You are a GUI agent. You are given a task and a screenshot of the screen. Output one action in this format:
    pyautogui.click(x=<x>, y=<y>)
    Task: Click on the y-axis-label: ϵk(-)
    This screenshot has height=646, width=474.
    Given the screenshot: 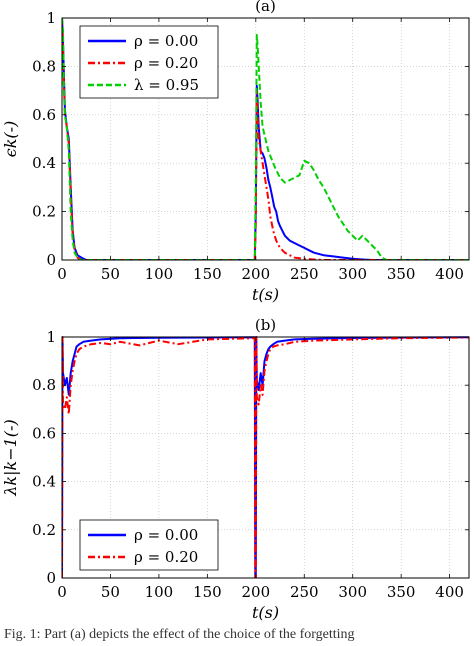 What is the action you would take?
    pyautogui.click(x=10, y=139)
    